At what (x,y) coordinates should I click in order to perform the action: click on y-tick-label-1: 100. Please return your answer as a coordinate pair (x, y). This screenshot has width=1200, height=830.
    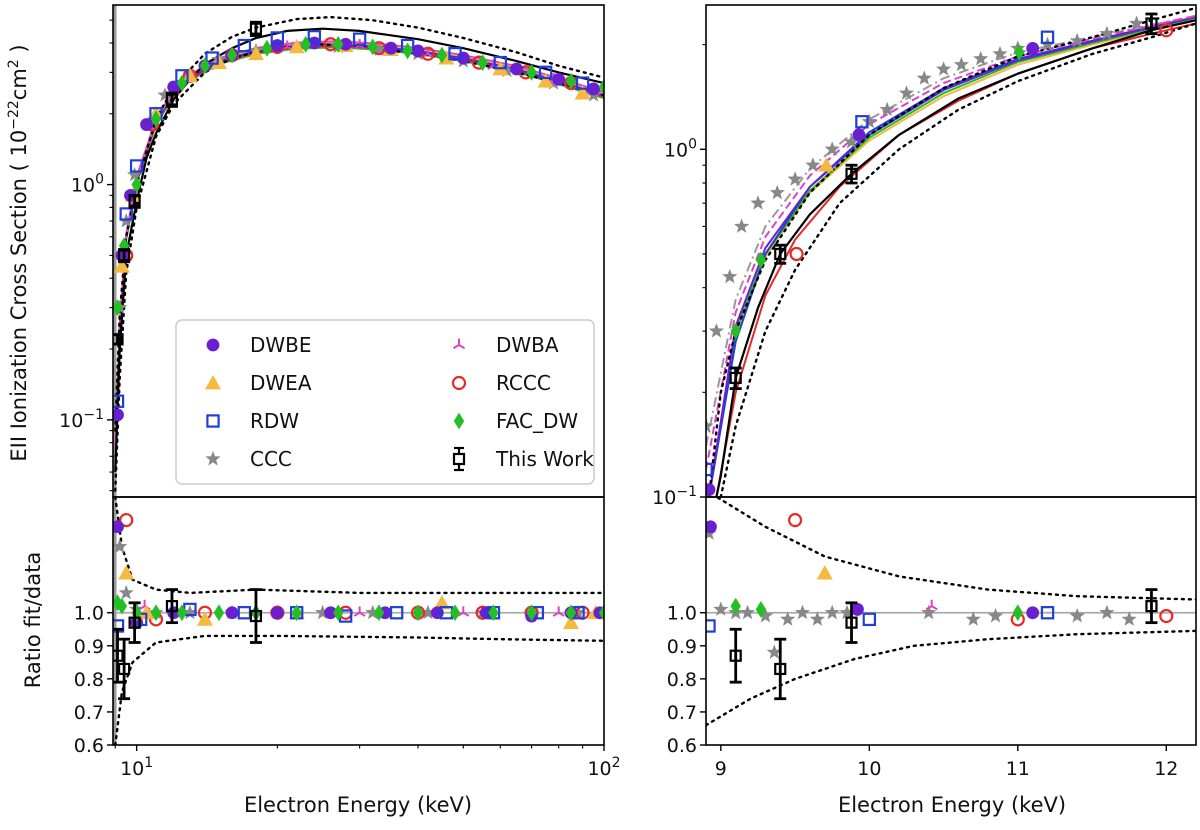
    Looking at the image, I should click on (87, 184).